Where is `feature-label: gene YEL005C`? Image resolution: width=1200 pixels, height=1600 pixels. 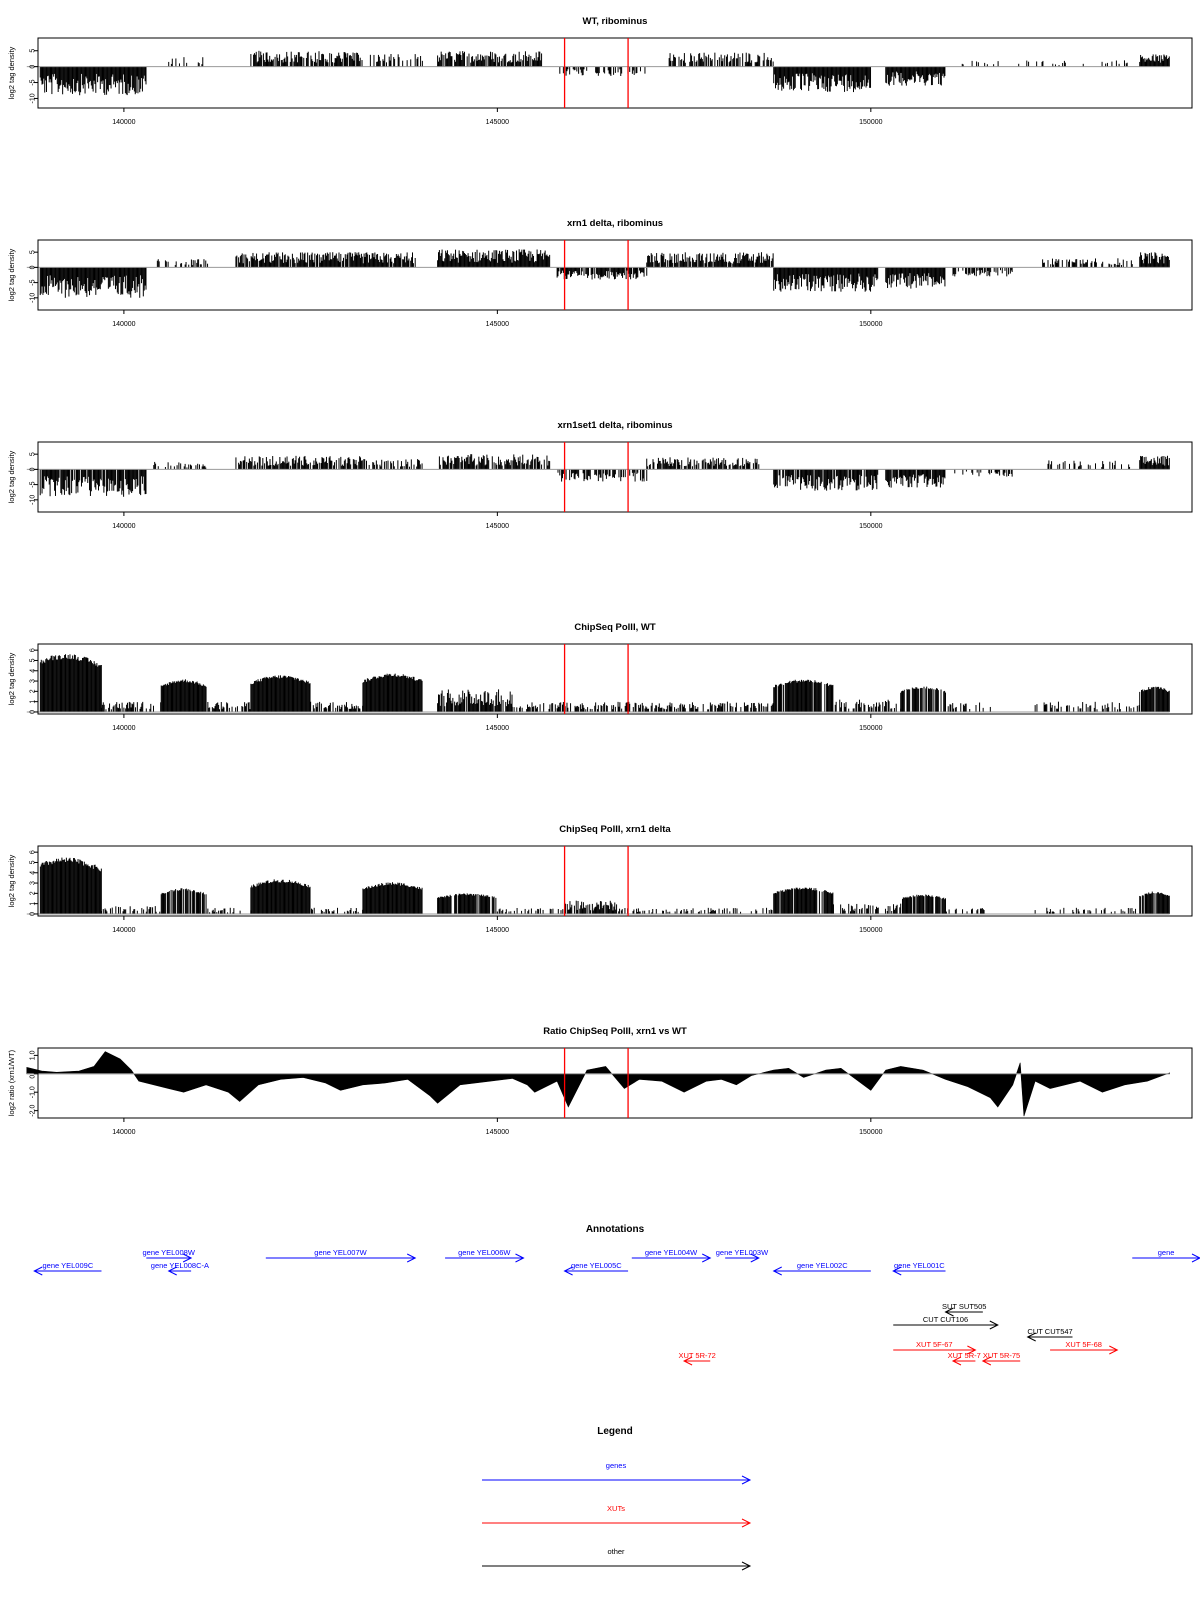
feature-label: gene YEL005C is located at coordinates (596, 1265).